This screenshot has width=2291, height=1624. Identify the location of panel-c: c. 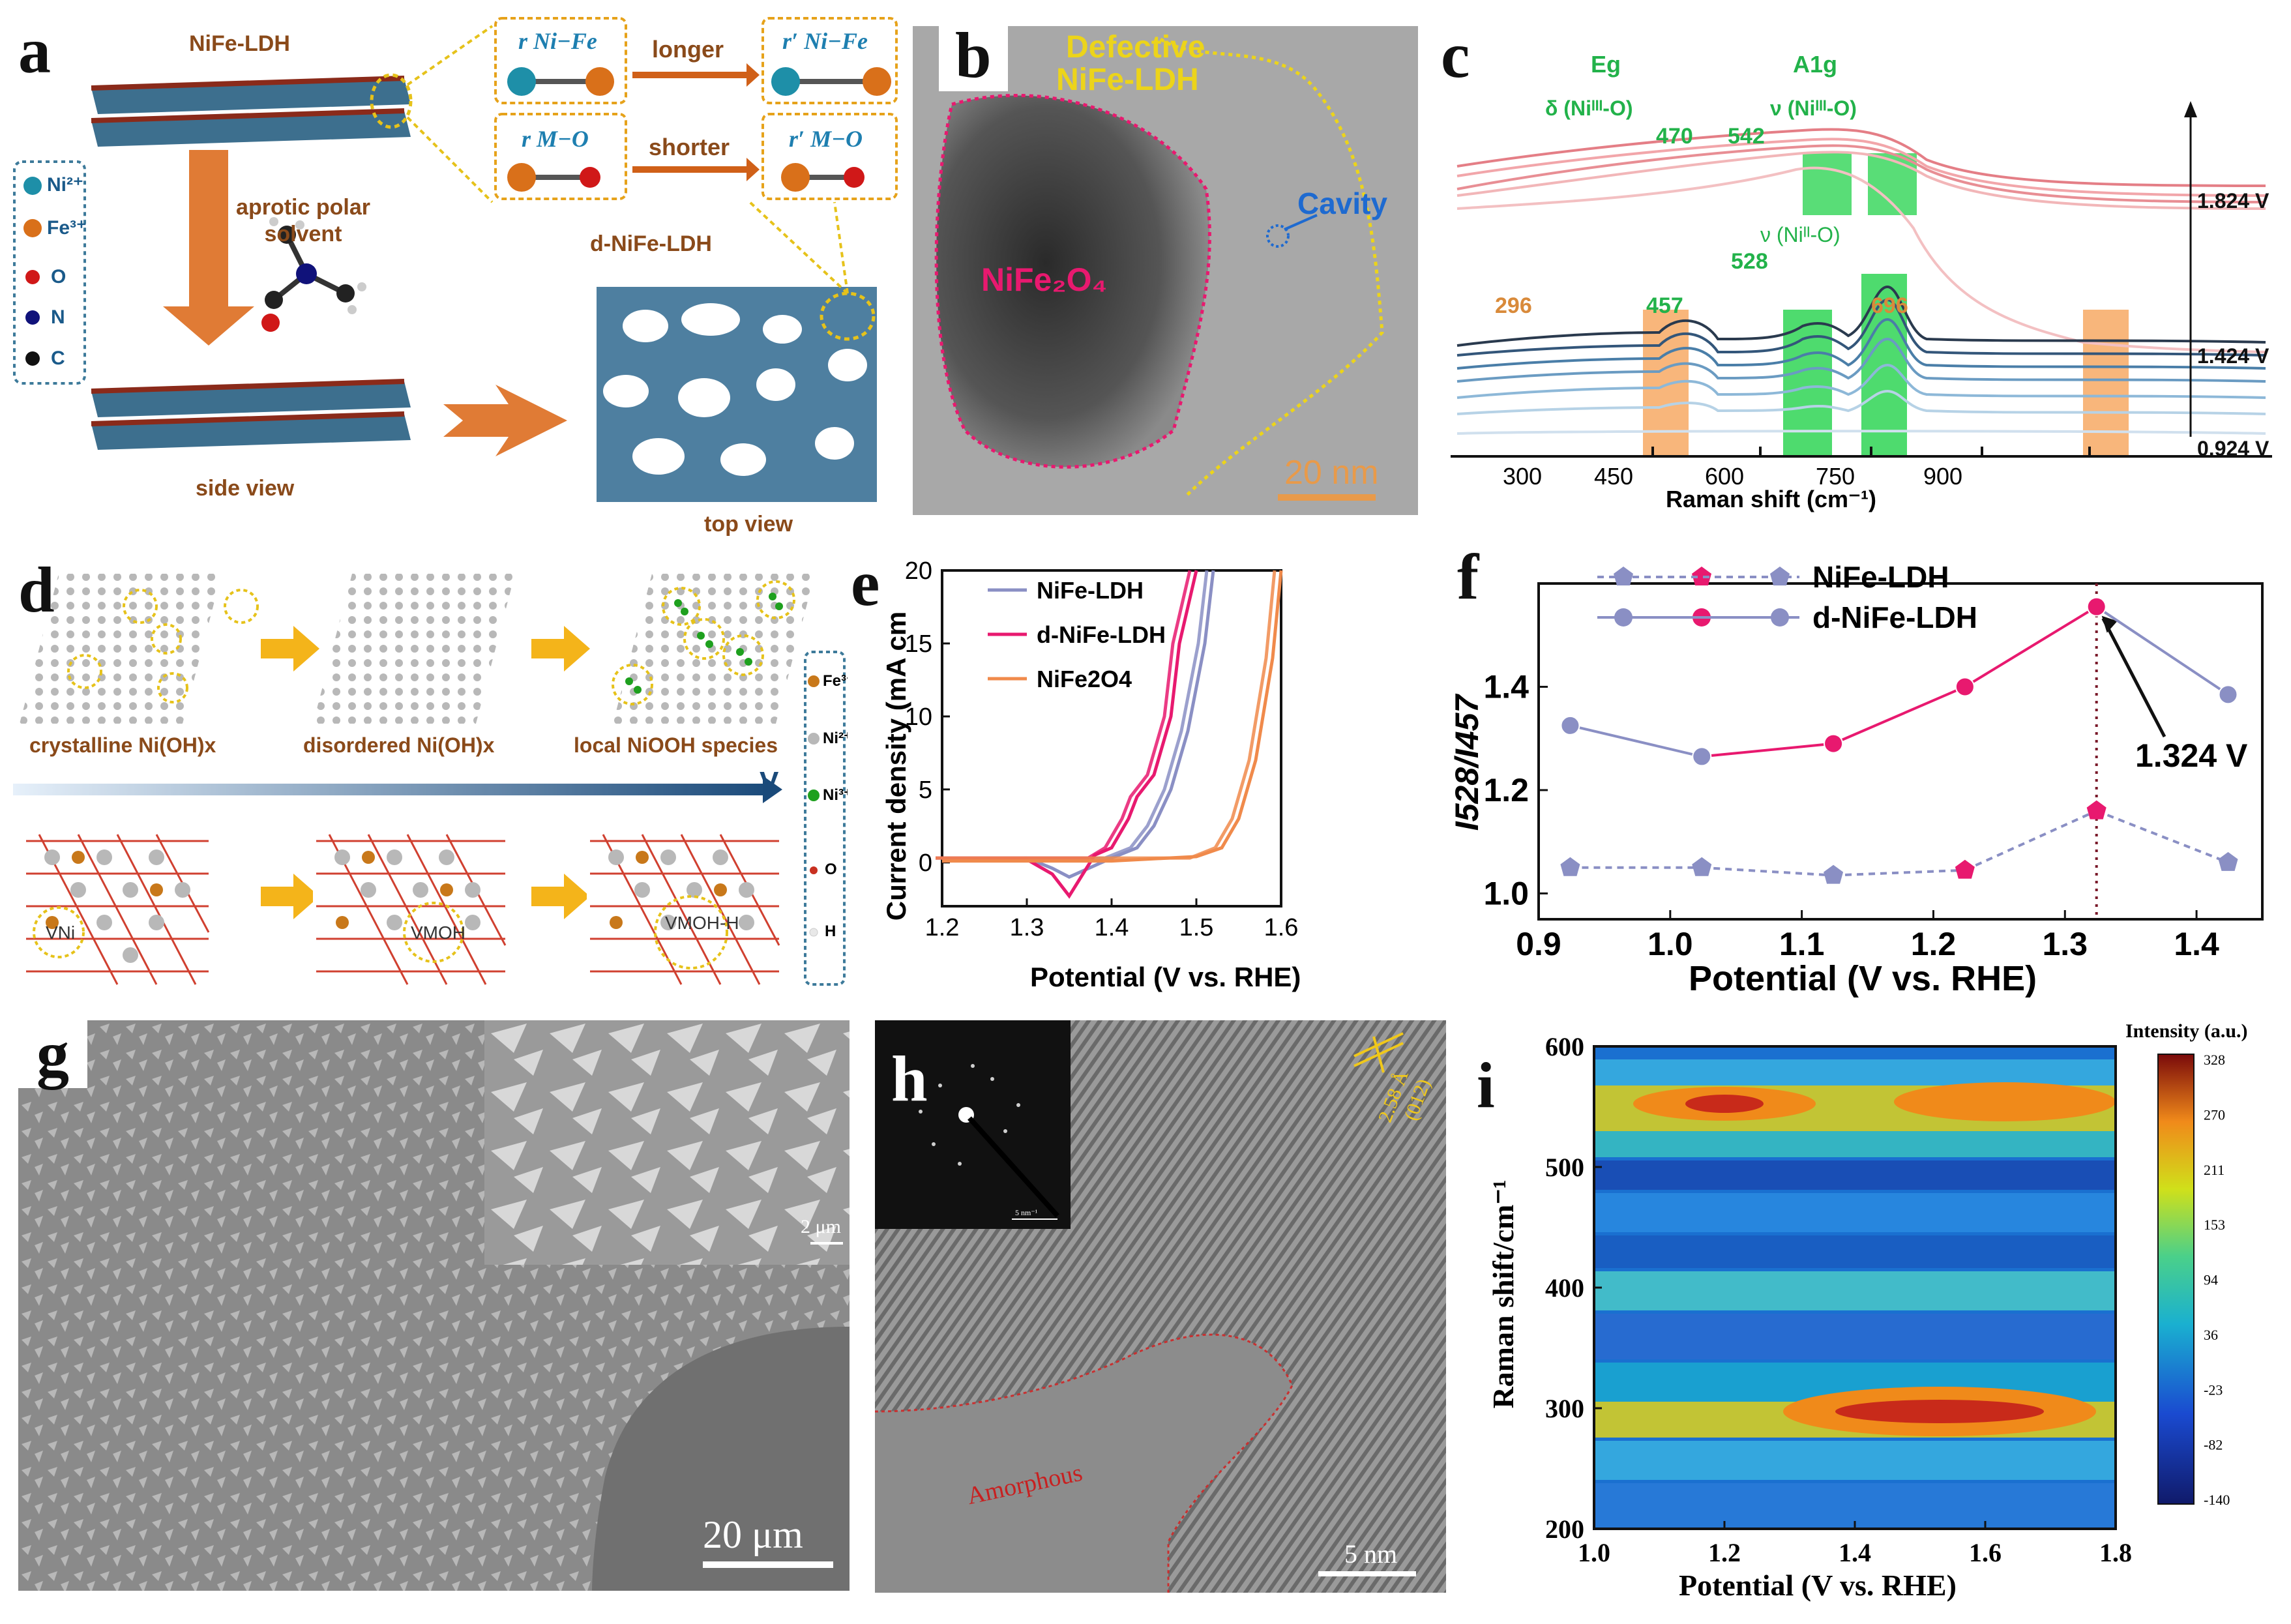
(1861, 270).